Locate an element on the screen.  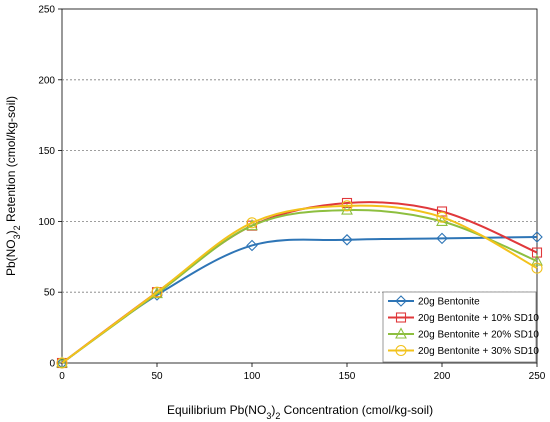
legend-label: 20g Bentonite + 10% SD10 is located at coordinates (478, 318).